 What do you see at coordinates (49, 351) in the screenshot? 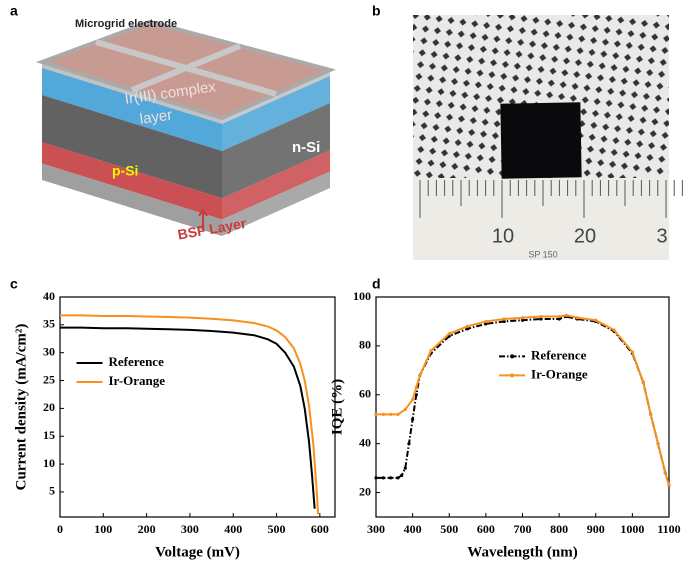
I see `y-tick-label: 30` at bounding box center [49, 351].